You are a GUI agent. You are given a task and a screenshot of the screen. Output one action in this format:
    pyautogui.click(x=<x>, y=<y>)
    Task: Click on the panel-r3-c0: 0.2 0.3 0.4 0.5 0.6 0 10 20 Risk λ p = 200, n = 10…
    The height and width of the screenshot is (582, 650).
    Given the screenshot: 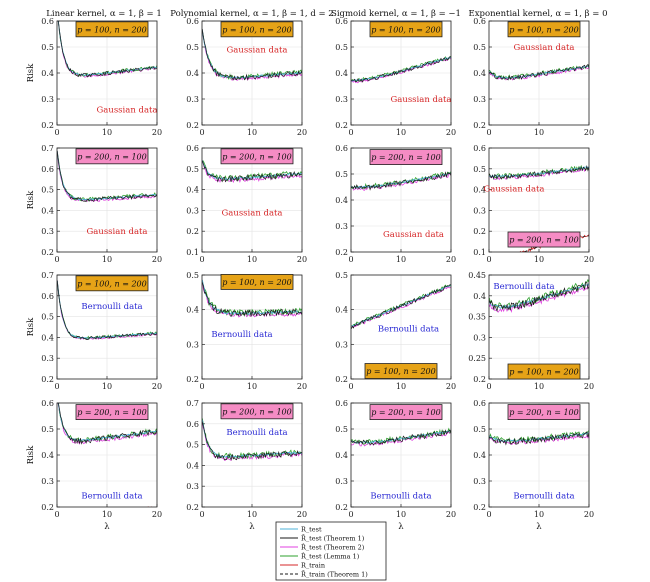 What is the action you would take?
    pyautogui.click(x=94, y=465)
    